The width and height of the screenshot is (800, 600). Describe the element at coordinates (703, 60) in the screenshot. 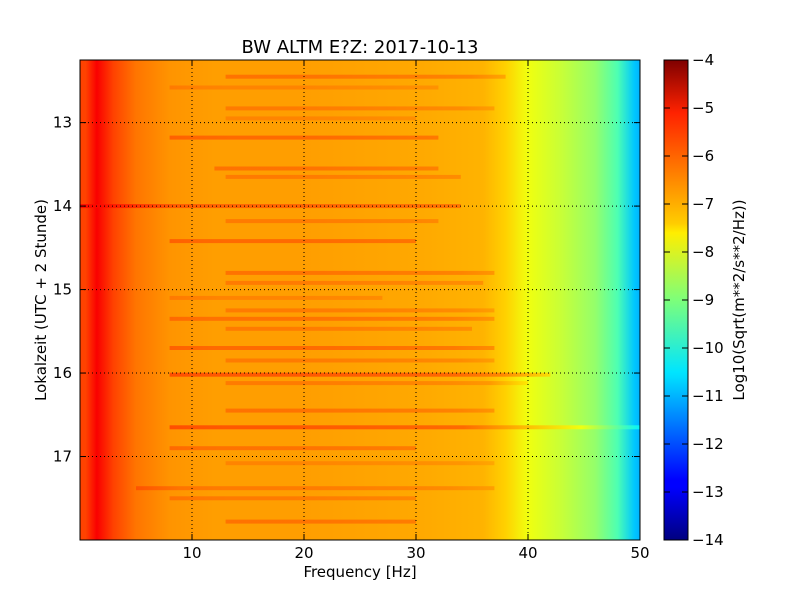

I see `colorbar-tick-label: −4` at that location.